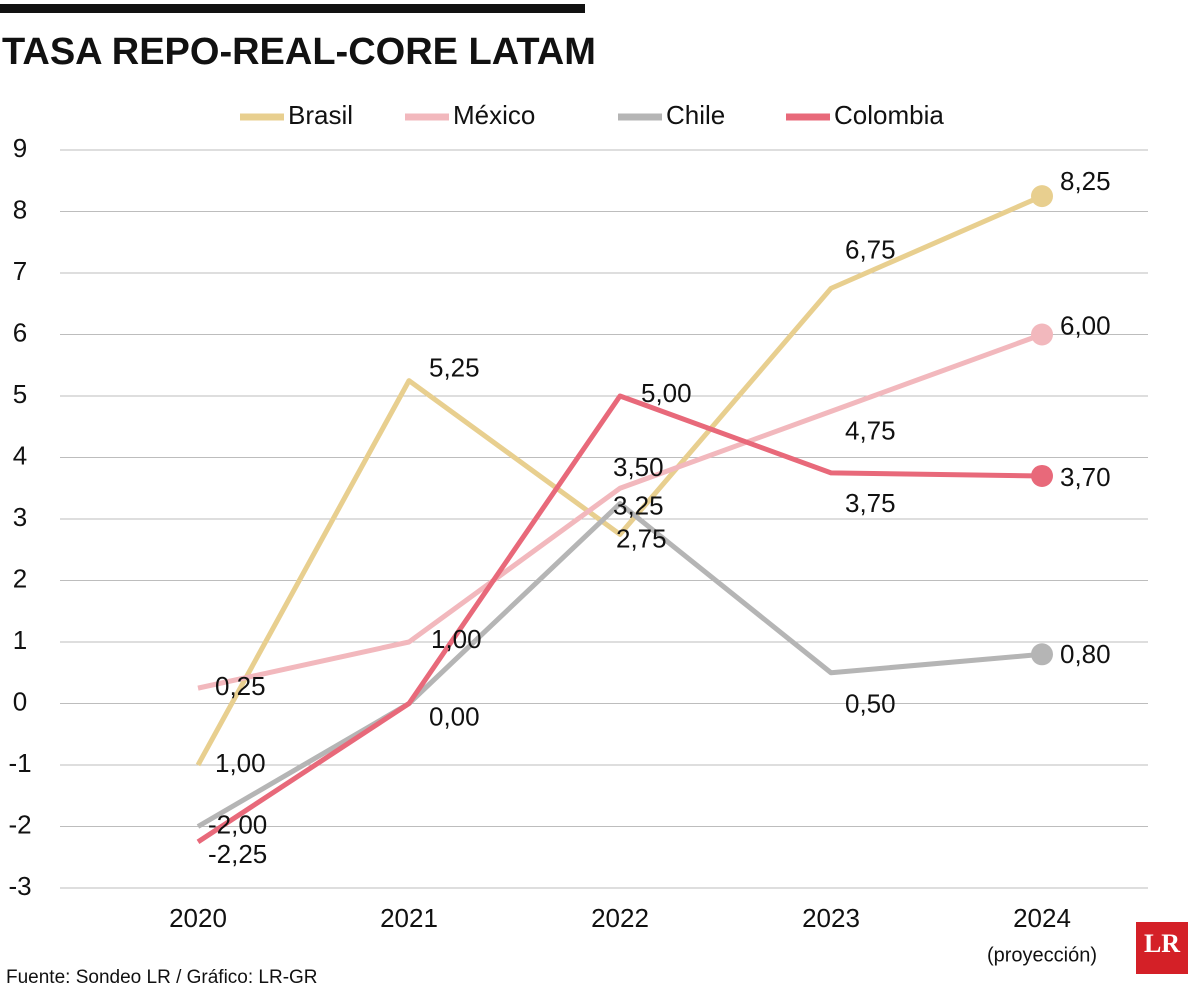 The height and width of the screenshot is (1001, 1200). What do you see at coordinates (20, 517) in the screenshot?
I see `y-tick-label: 3` at bounding box center [20, 517].